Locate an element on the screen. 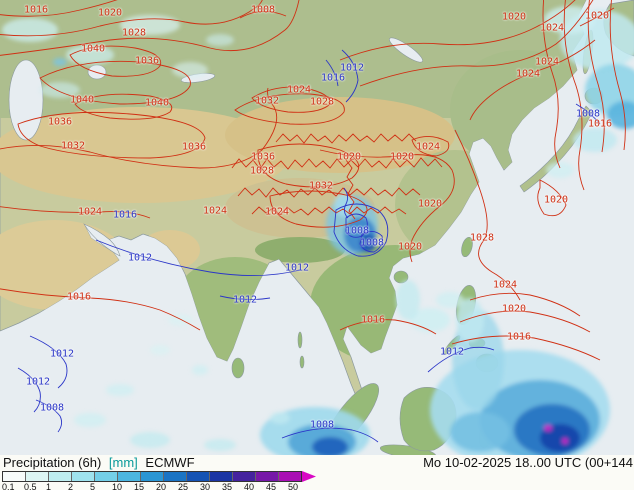 The height and width of the screenshot is (490, 634). java is located at coordinates (408, 449).